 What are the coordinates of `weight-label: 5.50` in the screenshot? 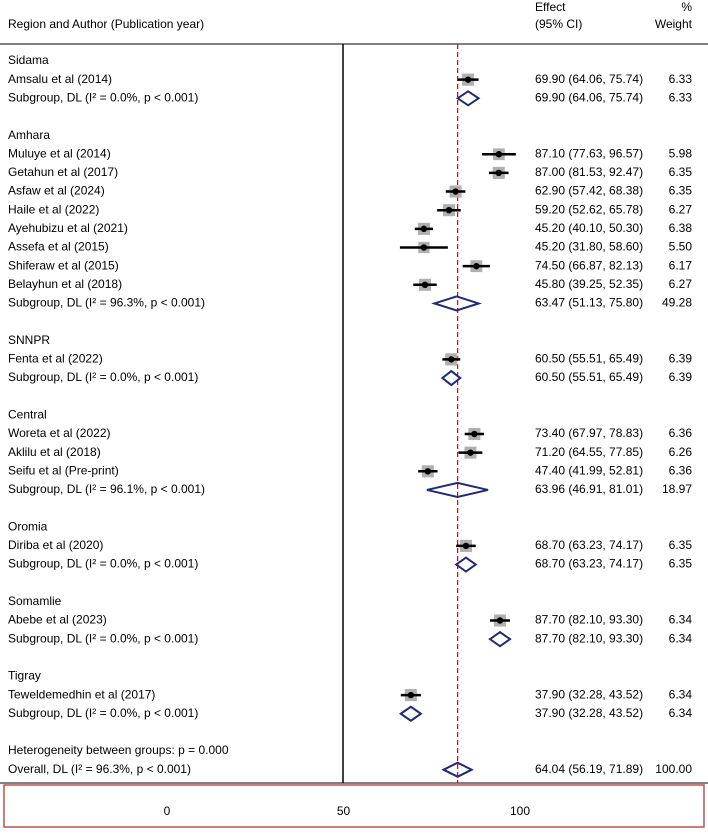 It's located at (681, 247).